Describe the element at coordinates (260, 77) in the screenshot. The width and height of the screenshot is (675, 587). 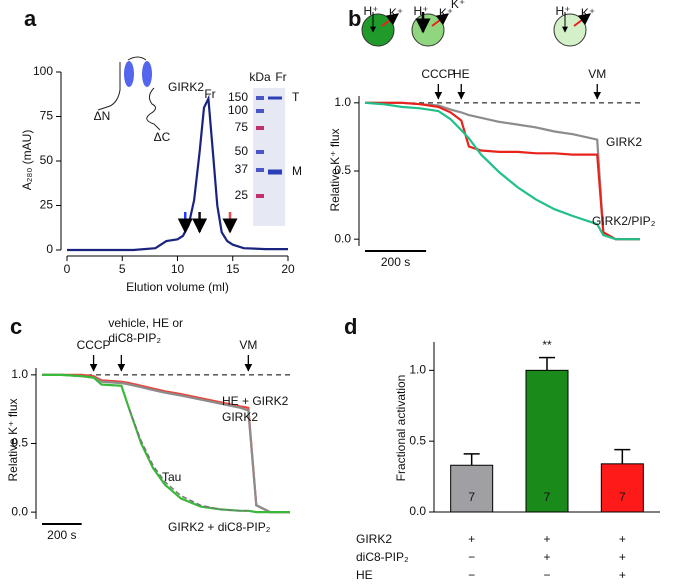
I see `gel-unit: kDa` at that location.